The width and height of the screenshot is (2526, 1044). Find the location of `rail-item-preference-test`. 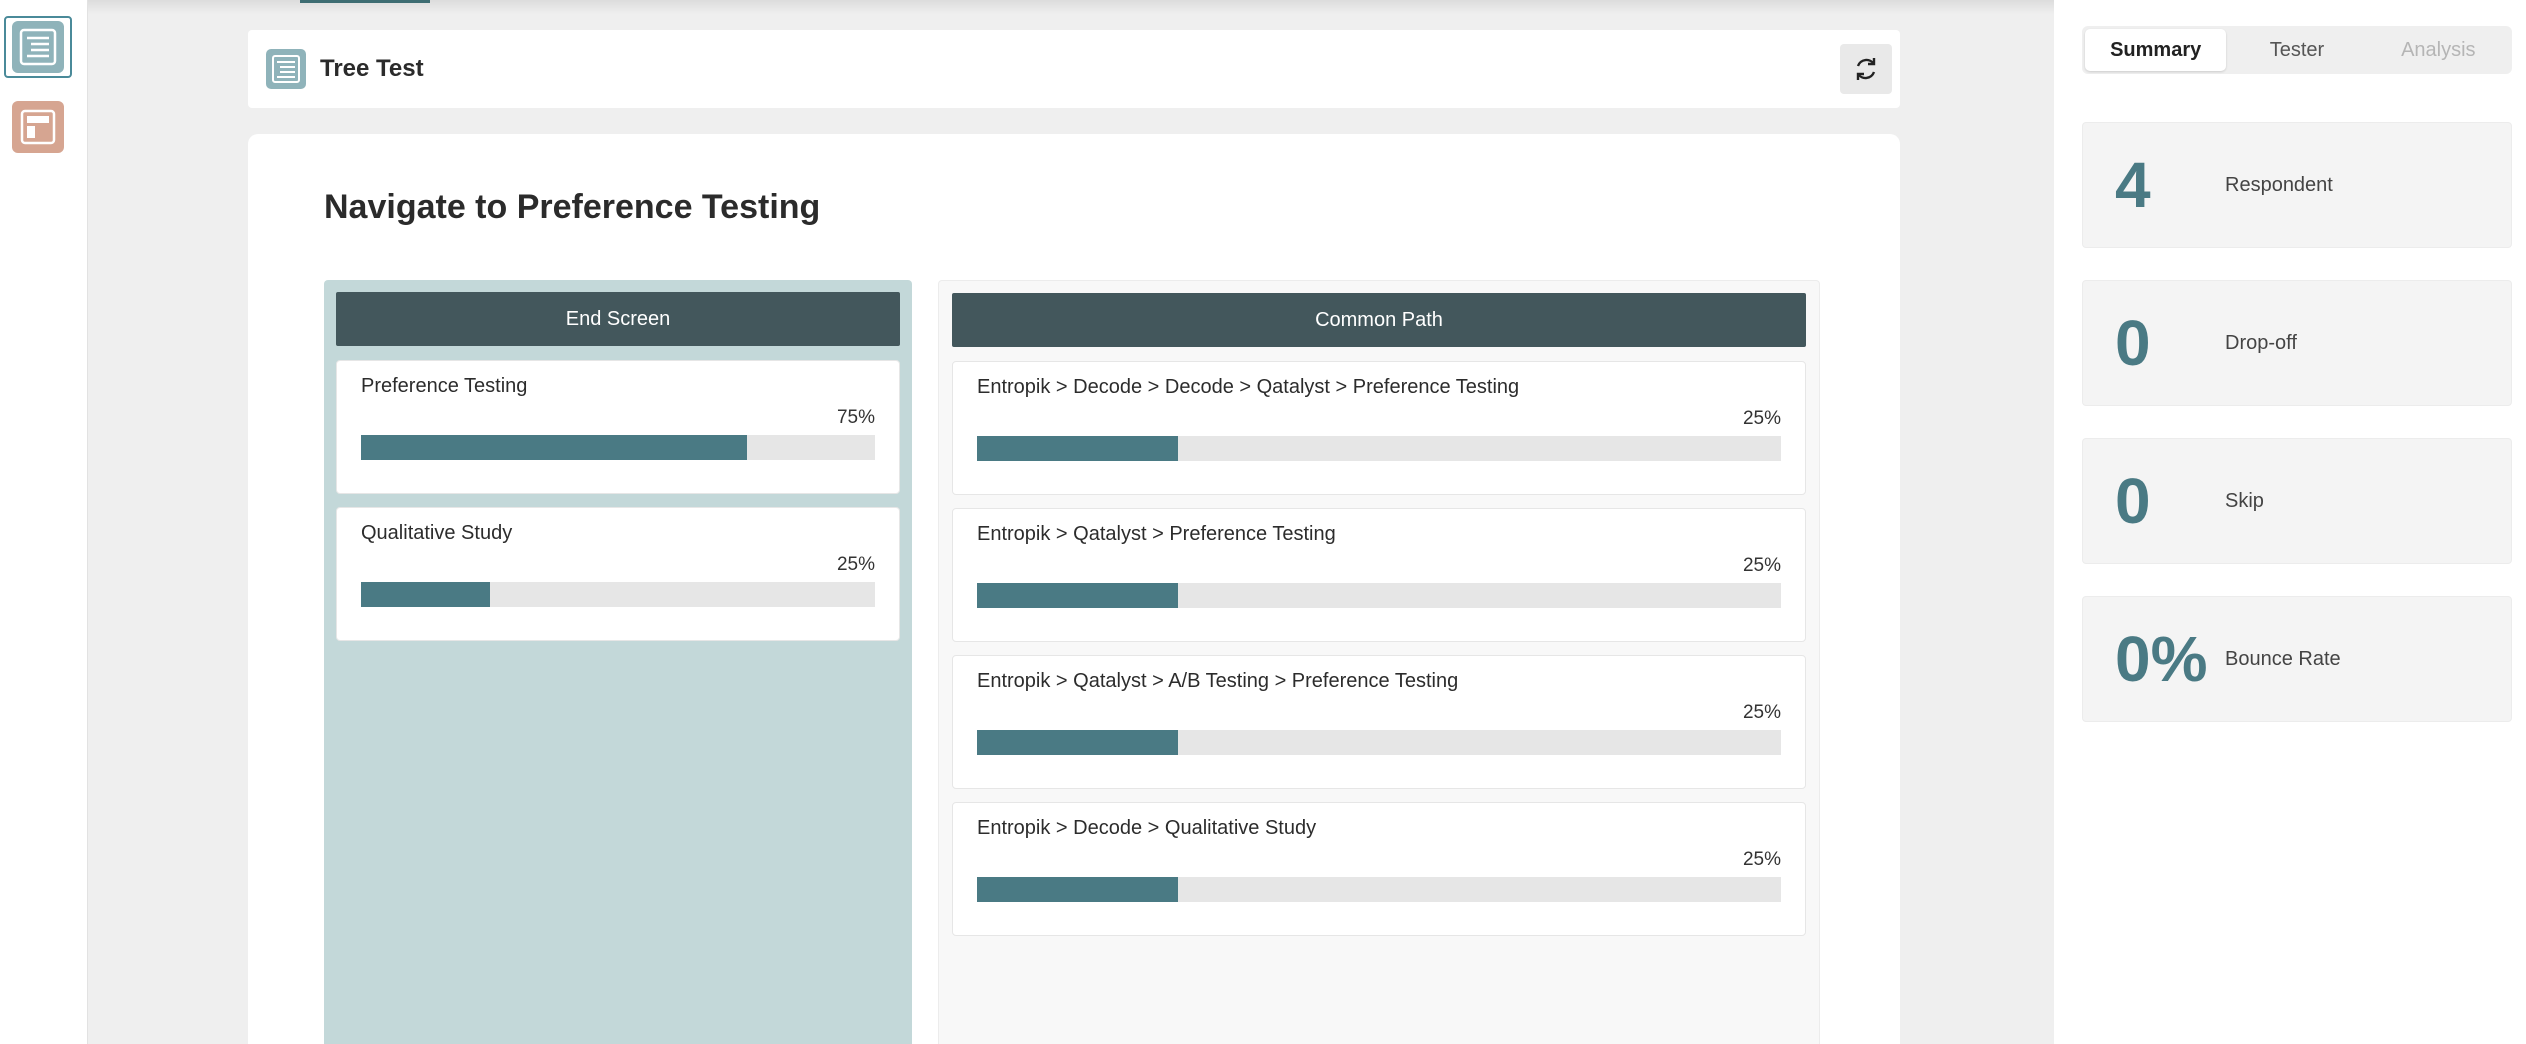

rail-item-preference-test is located at coordinates (38, 127).